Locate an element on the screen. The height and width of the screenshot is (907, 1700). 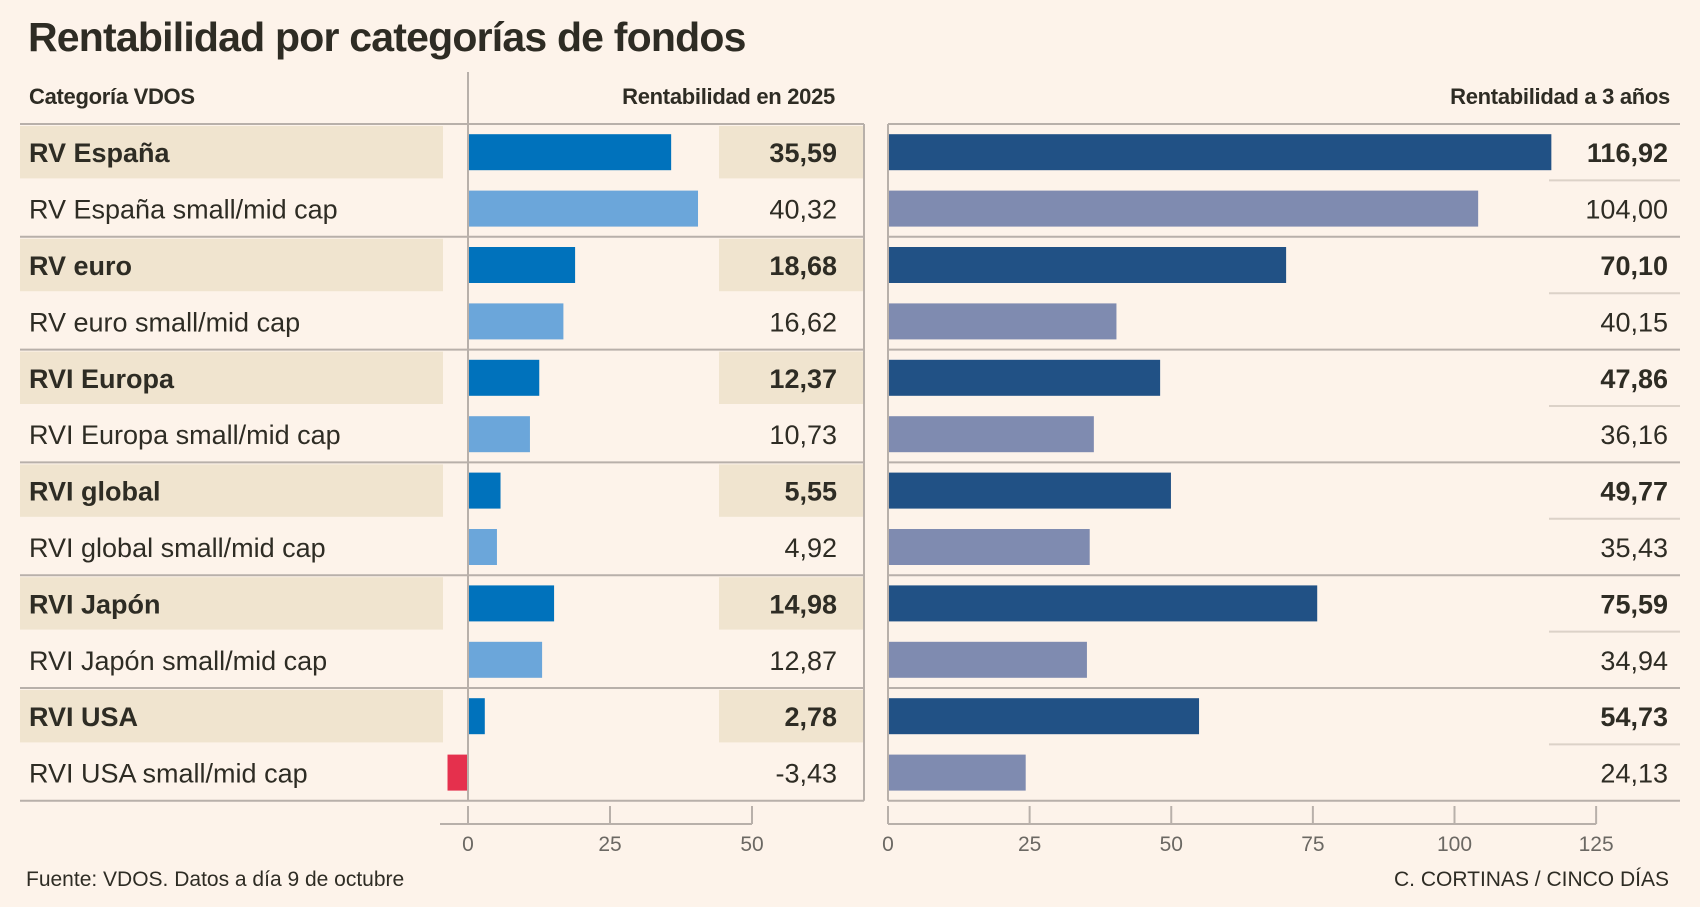
value-three-years: 36,16 is located at coordinates (1634, 435).